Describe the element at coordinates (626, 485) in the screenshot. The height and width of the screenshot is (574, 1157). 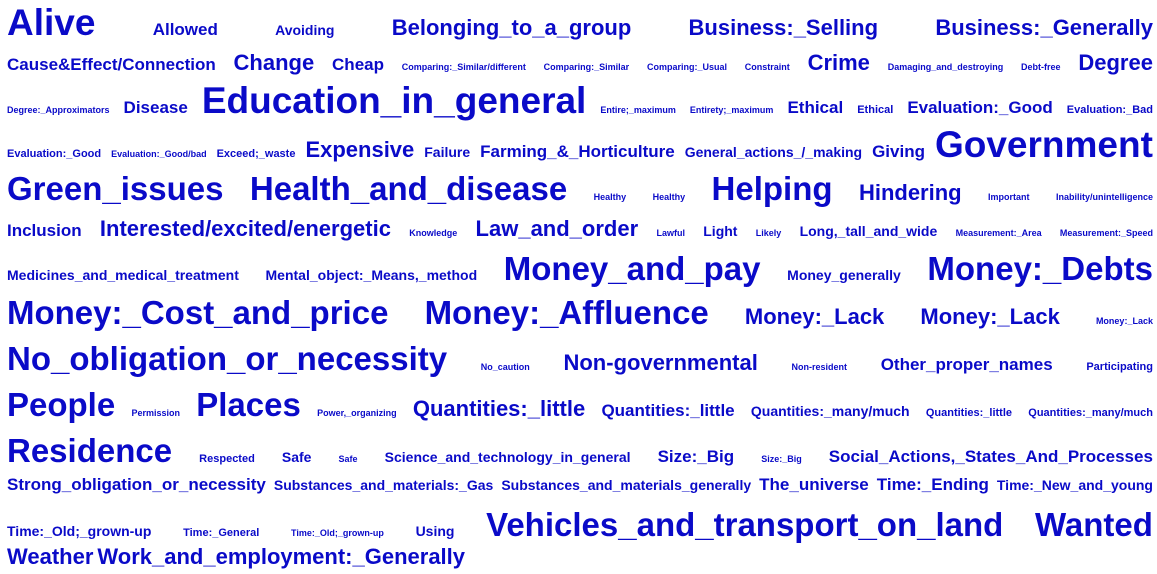
I see `tag-word: Substances_and_materials_generally` at that location.